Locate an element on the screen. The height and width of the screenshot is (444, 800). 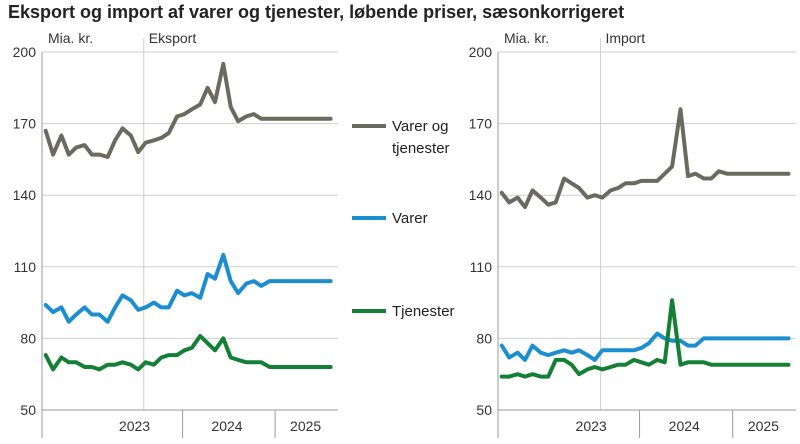
legend: Varer og tjenester Varer Tjenester is located at coordinates (403, 219).